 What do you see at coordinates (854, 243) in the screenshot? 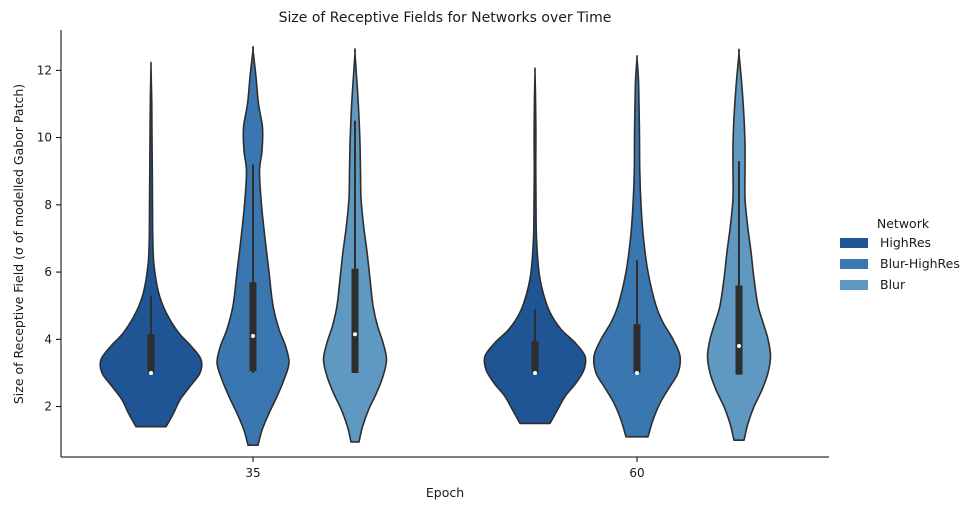
I see `legend-swatch-highres` at bounding box center [854, 243].